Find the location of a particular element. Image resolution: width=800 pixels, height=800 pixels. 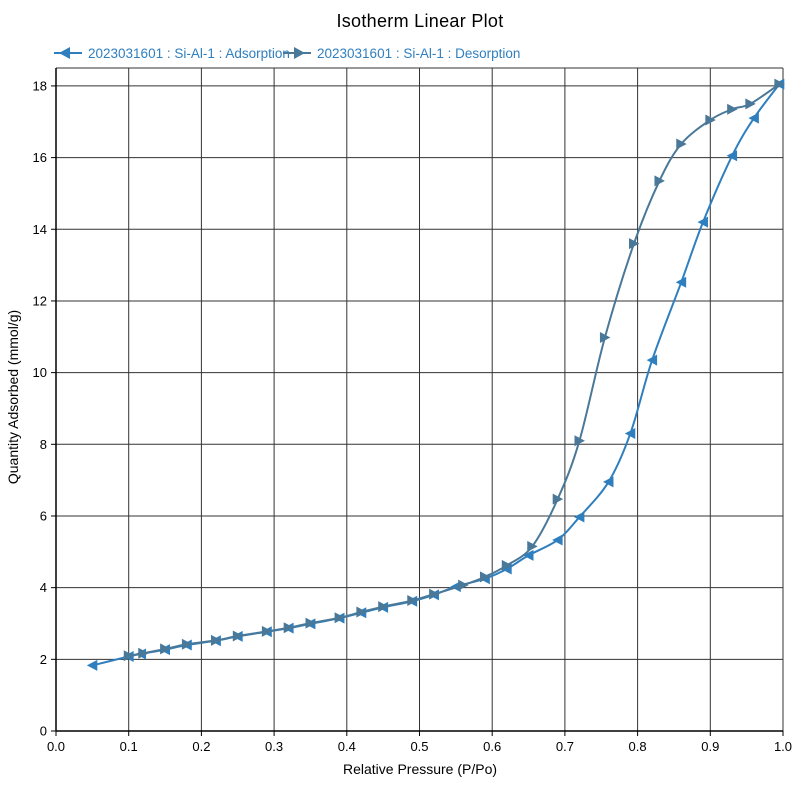

y-tick-label-5: 10 is located at coordinates (40, 372).